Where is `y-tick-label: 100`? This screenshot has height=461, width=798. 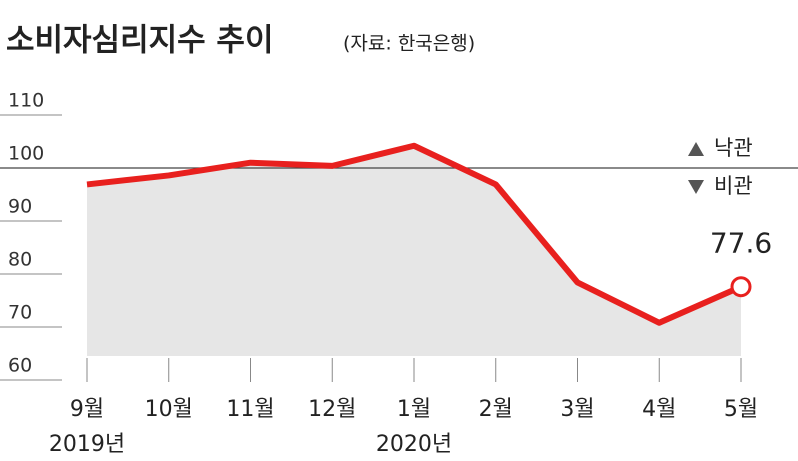
y-tick-label: 100 is located at coordinates (26, 154).